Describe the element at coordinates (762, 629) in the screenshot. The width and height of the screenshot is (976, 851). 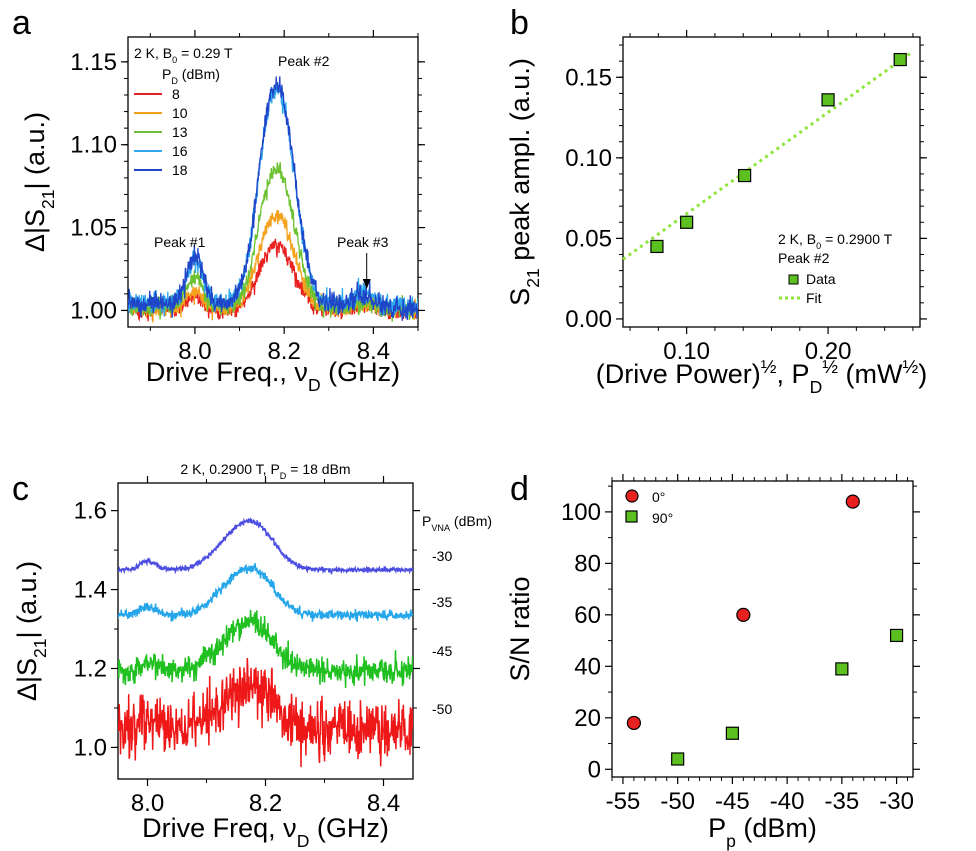
I see `panel-d-plot-frame` at that location.